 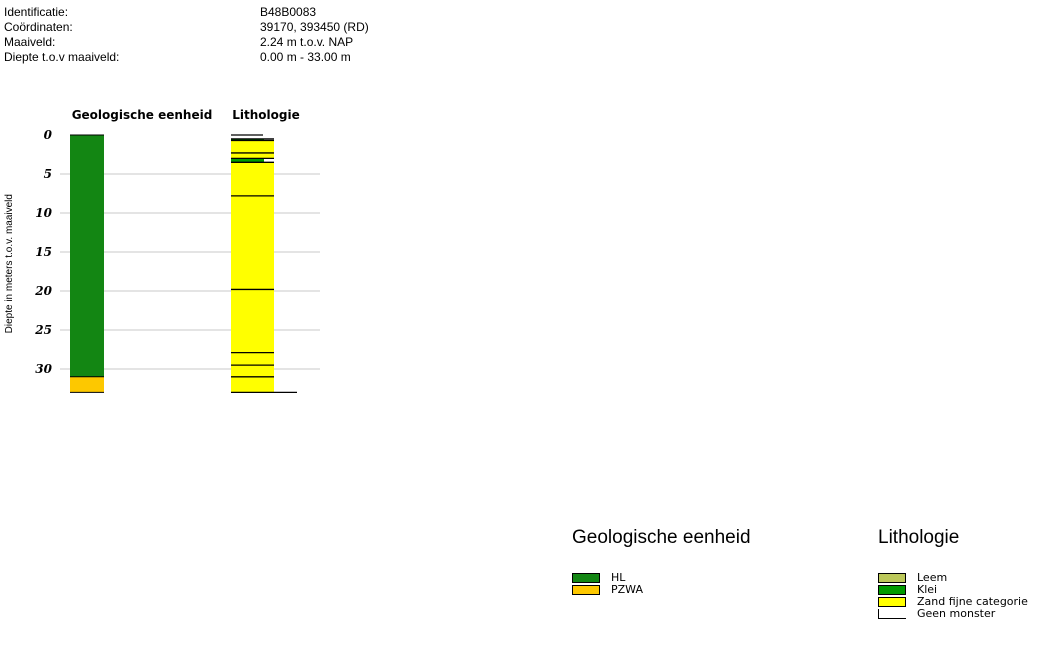 I want to click on legend-label-geen-monster: Geen monster, so click(x=956, y=613).